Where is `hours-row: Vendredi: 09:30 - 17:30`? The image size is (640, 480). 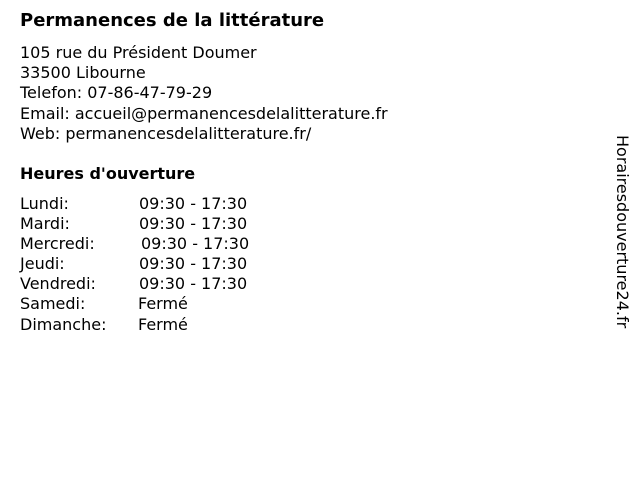 hours-row: Vendredi: 09:30 - 17:30 is located at coordinates (133, 284).